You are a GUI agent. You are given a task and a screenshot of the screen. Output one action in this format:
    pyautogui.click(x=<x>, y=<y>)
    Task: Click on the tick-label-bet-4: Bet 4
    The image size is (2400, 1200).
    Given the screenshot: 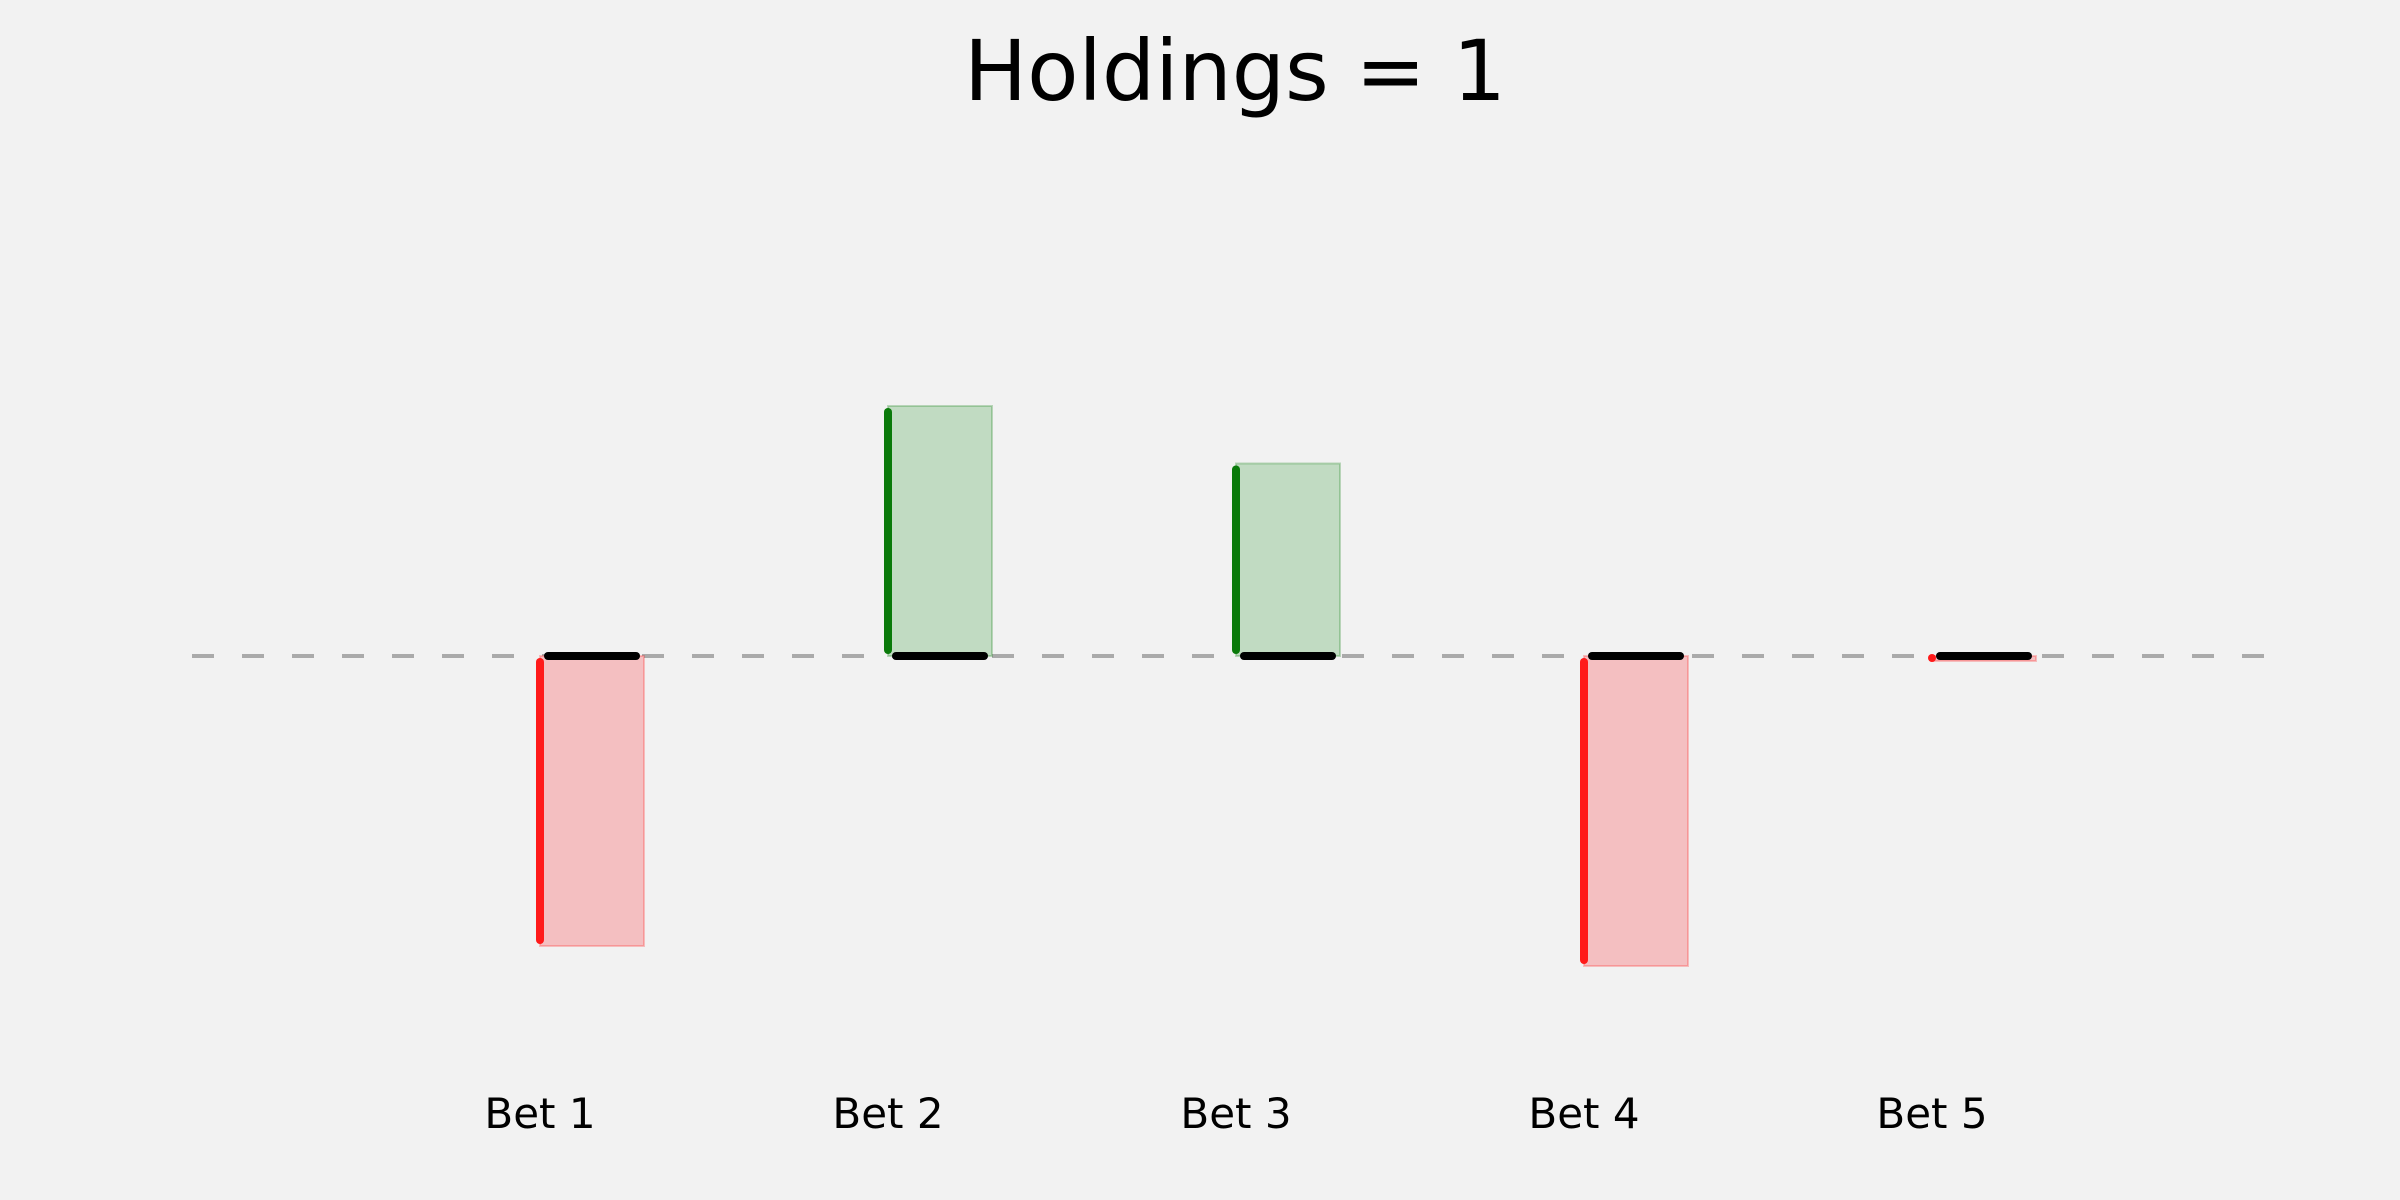 What is the action you would take?
    pyautogui.click(x=1583, y=1113)
    